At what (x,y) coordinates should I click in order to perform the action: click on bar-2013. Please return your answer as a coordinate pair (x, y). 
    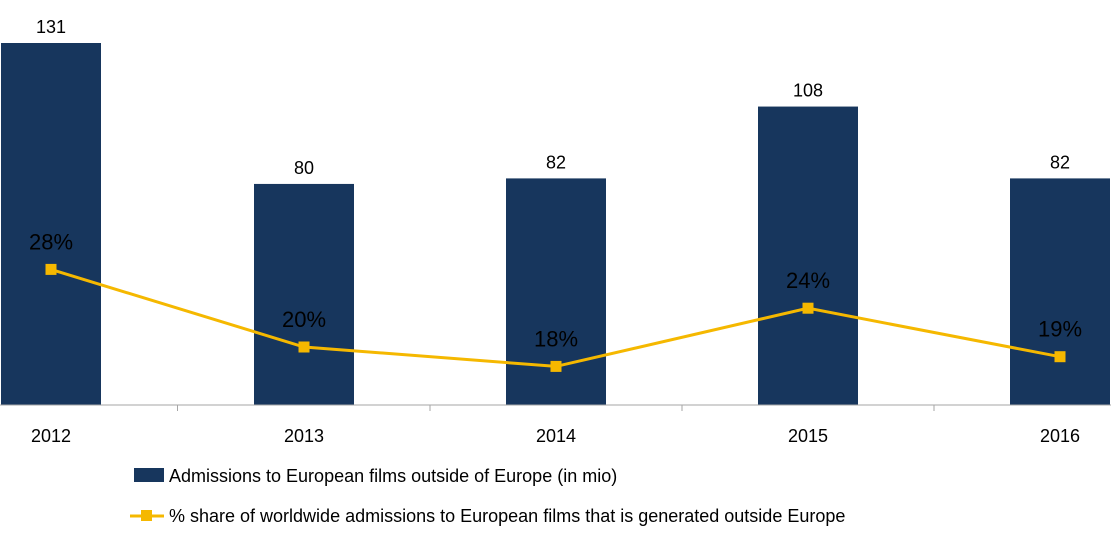
    Looking at the image, I should click on (304, 294).